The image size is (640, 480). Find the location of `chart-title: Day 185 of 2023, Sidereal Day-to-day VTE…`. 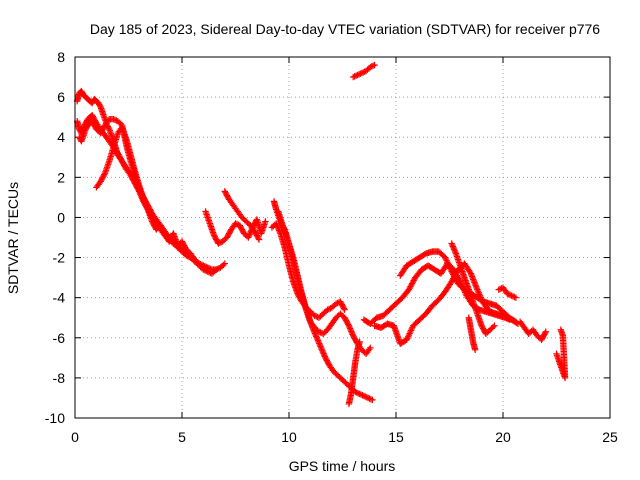

chart-title: Day 185 of 2023, Sidereal Day-to-day VTE… is located at coordinates (345, 29).